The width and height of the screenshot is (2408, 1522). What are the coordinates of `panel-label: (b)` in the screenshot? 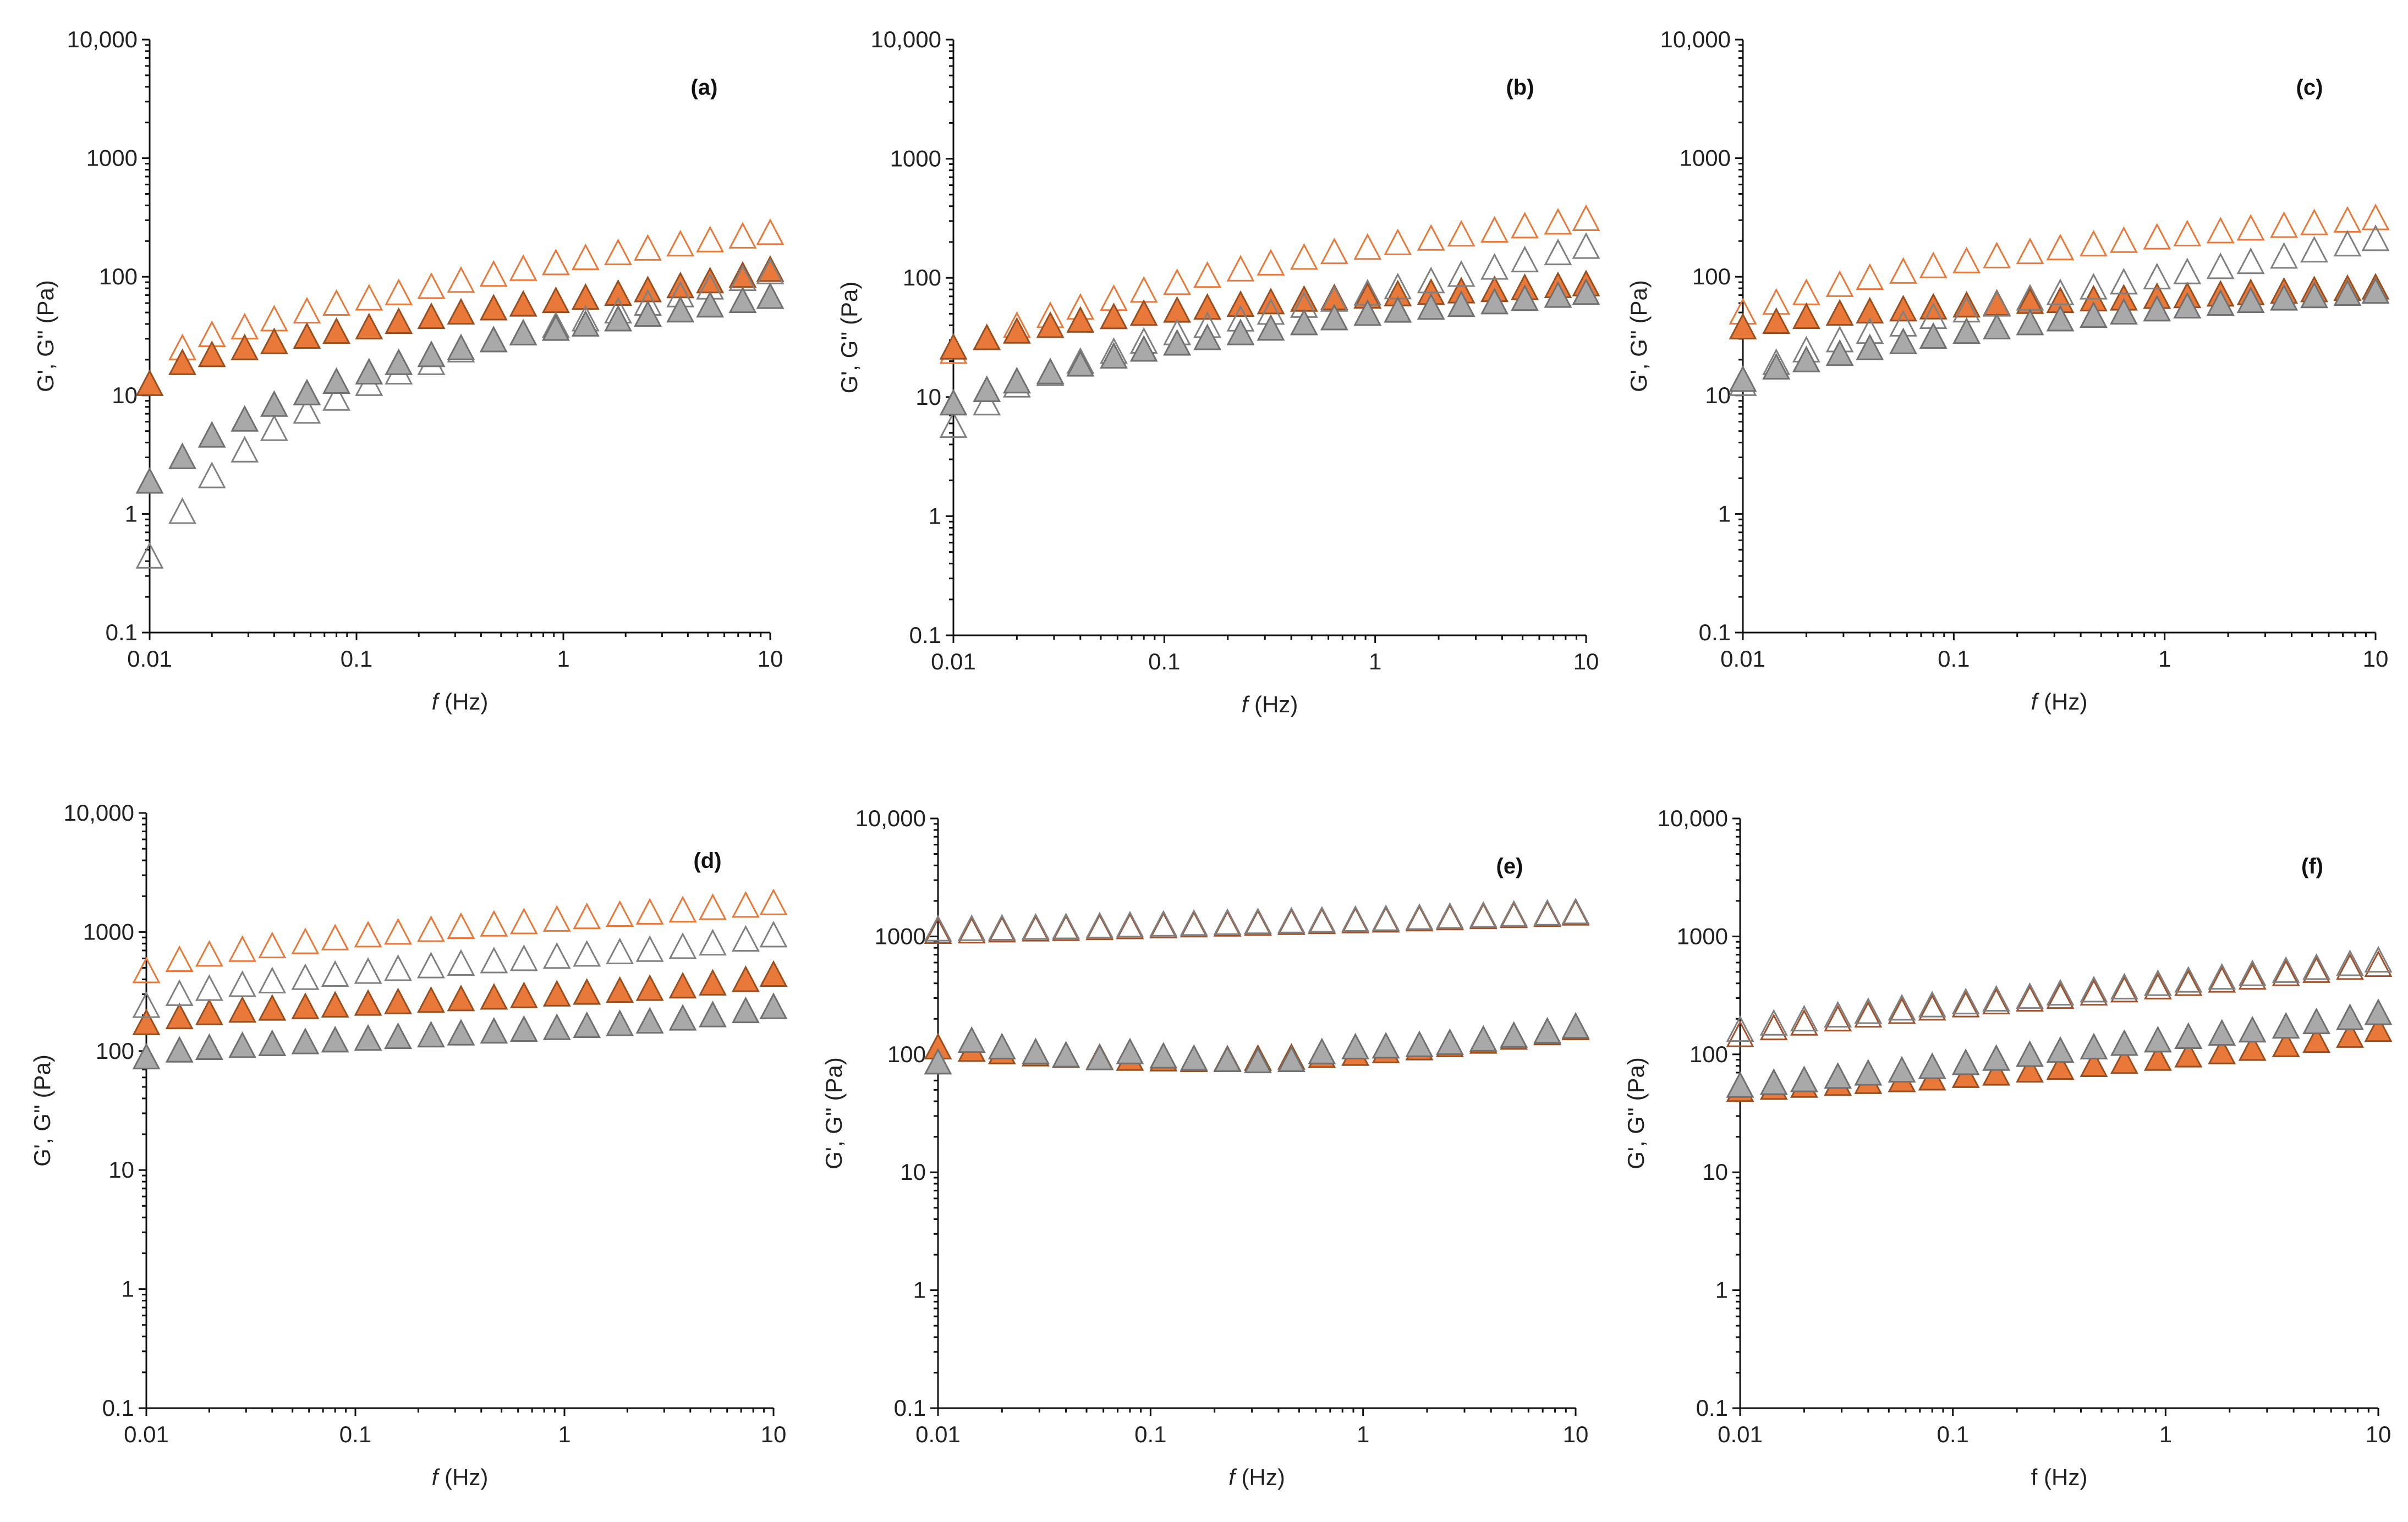 It's located at (1520, 87).